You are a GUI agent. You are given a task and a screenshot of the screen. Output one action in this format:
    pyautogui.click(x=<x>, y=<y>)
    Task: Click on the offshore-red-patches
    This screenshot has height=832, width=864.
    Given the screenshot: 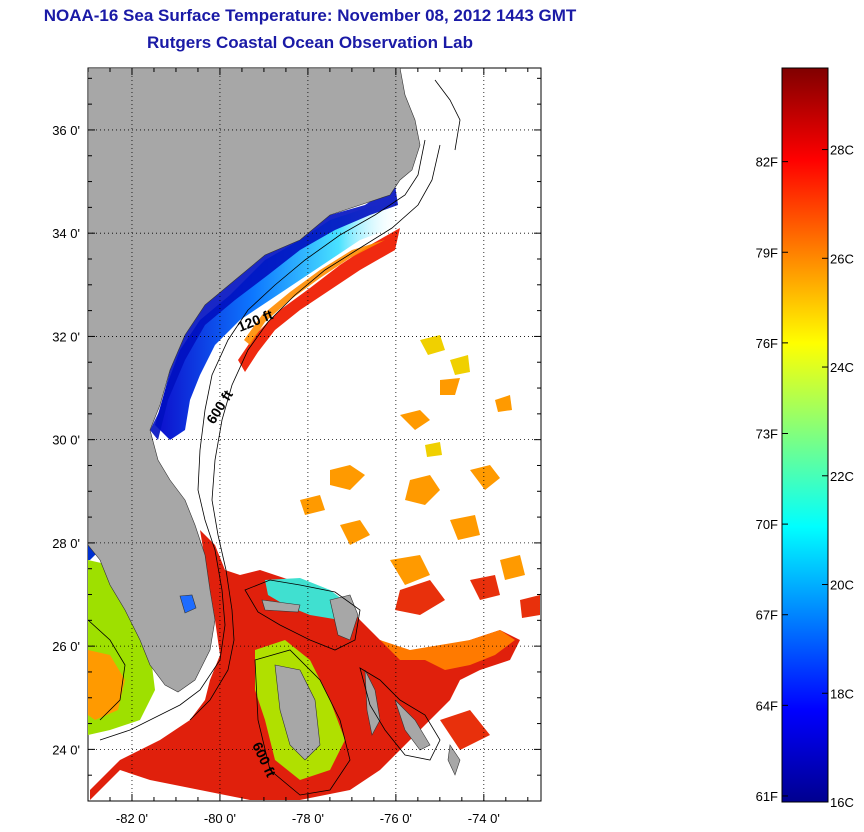 What is the action you would take?
    pyautogui.click(x=467, y=662)
    